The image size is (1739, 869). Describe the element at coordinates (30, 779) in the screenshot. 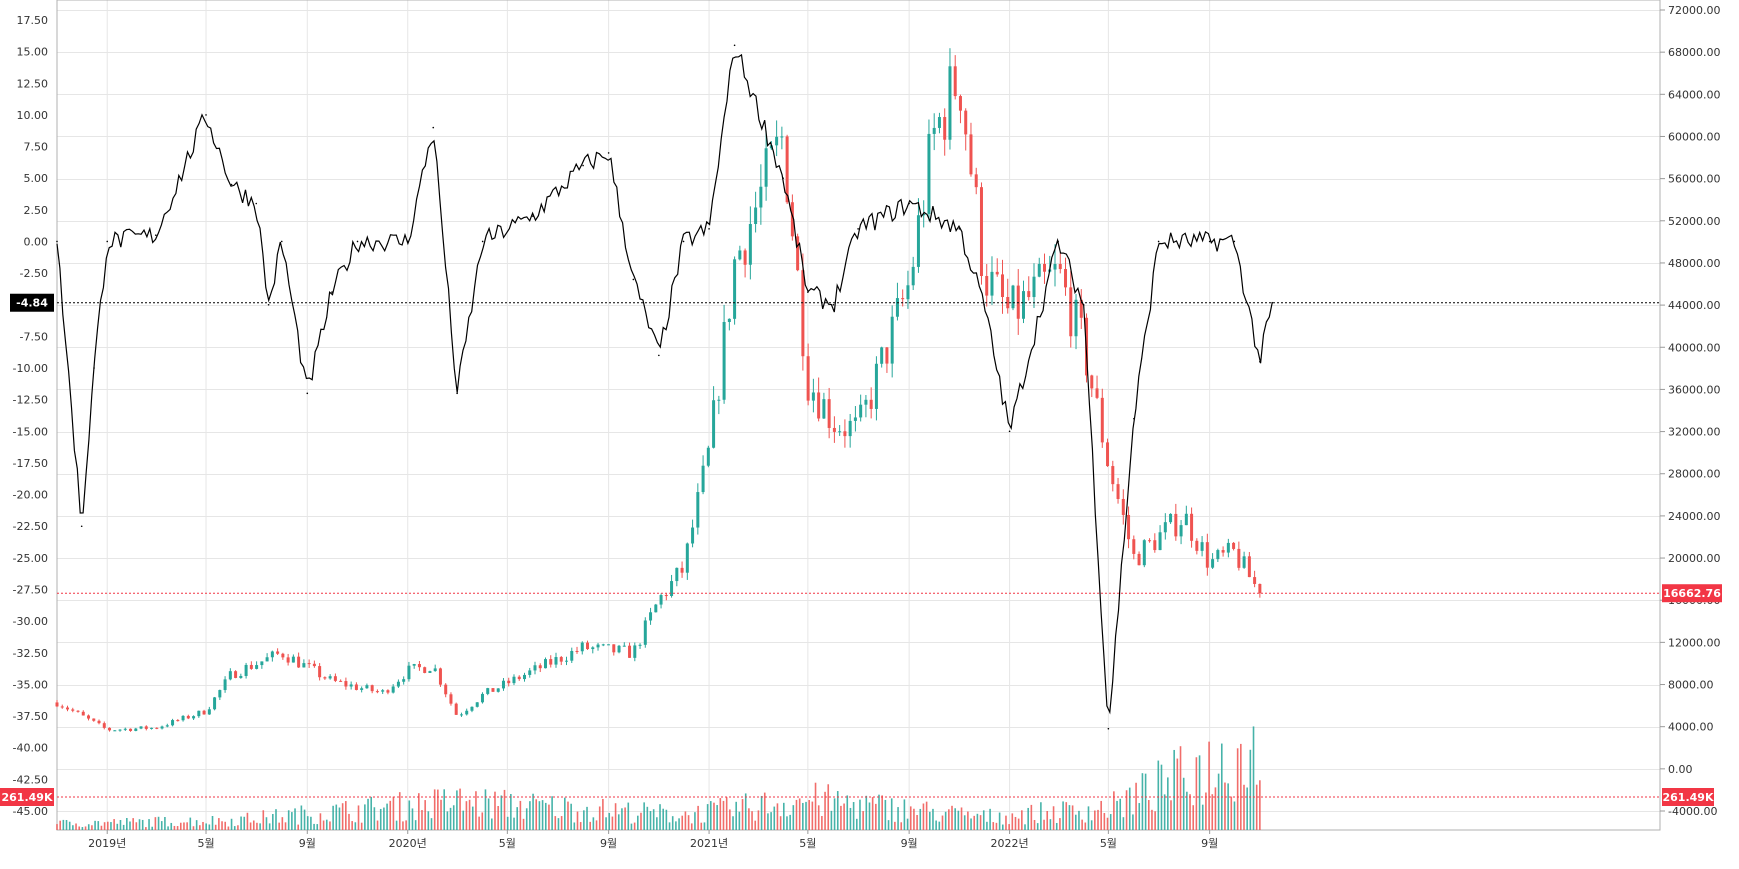

I see `left-axis-tick-label: -42.50` at that location.